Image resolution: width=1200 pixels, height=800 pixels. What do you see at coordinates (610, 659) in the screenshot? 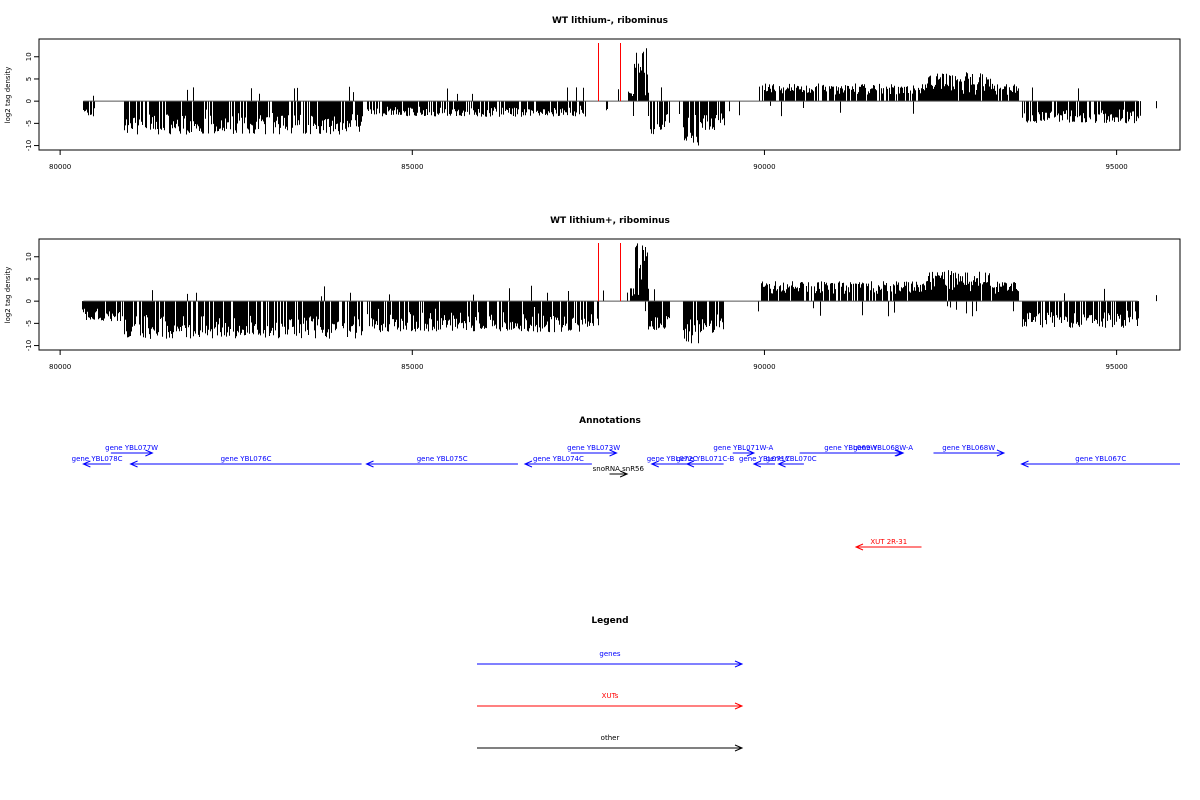
I see `legend-item: genes` at bounding box center [610, 659].